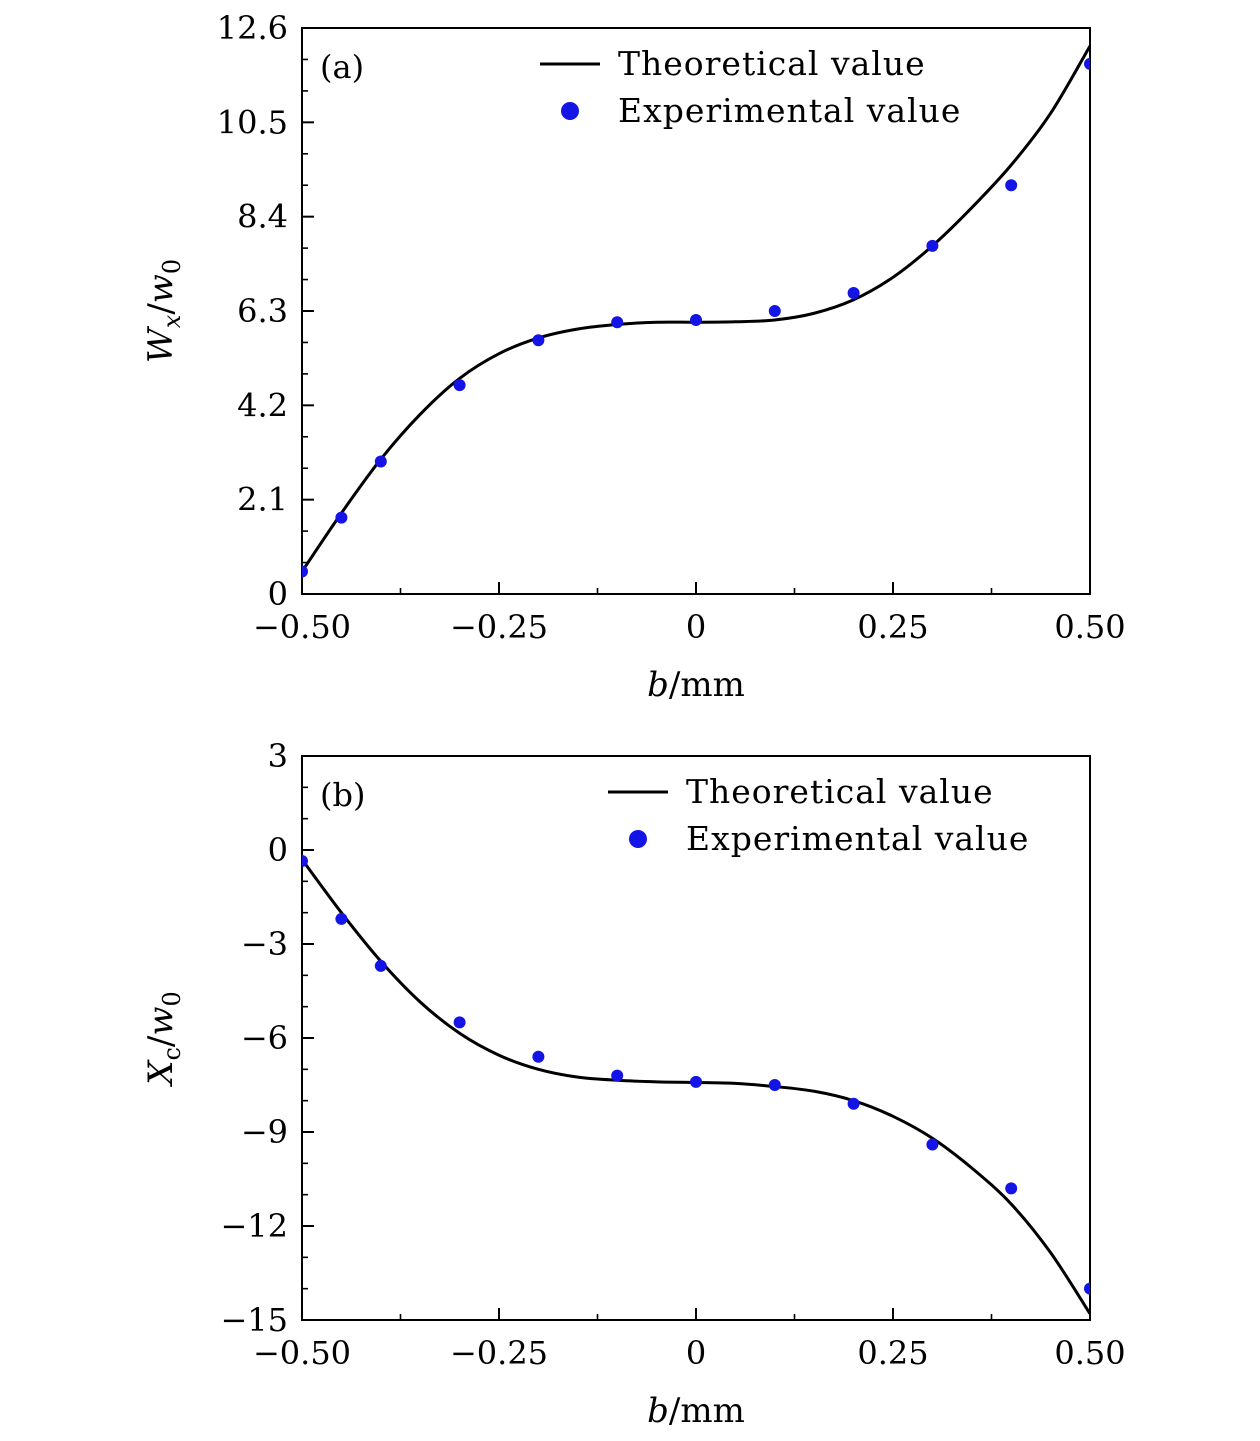  I want to click on y-axis-sub: c, so click(172, 1053).